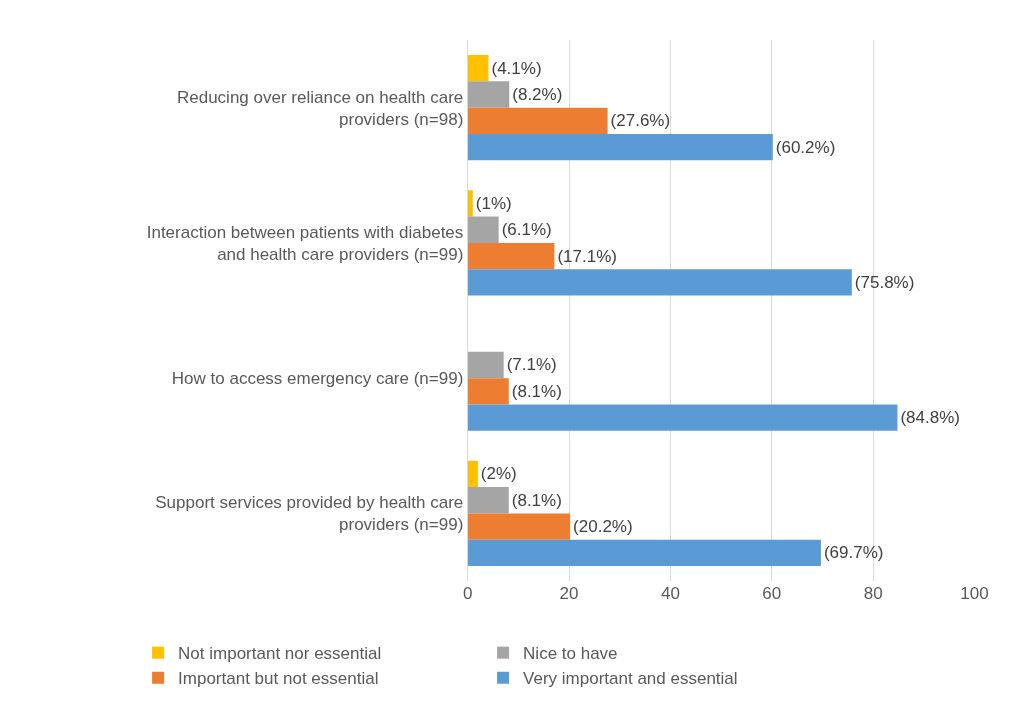  What do you see at coordinates (531, 365) in the screenshot?
I see `data-label: (7.1%)` at bounding box center [531, 365].